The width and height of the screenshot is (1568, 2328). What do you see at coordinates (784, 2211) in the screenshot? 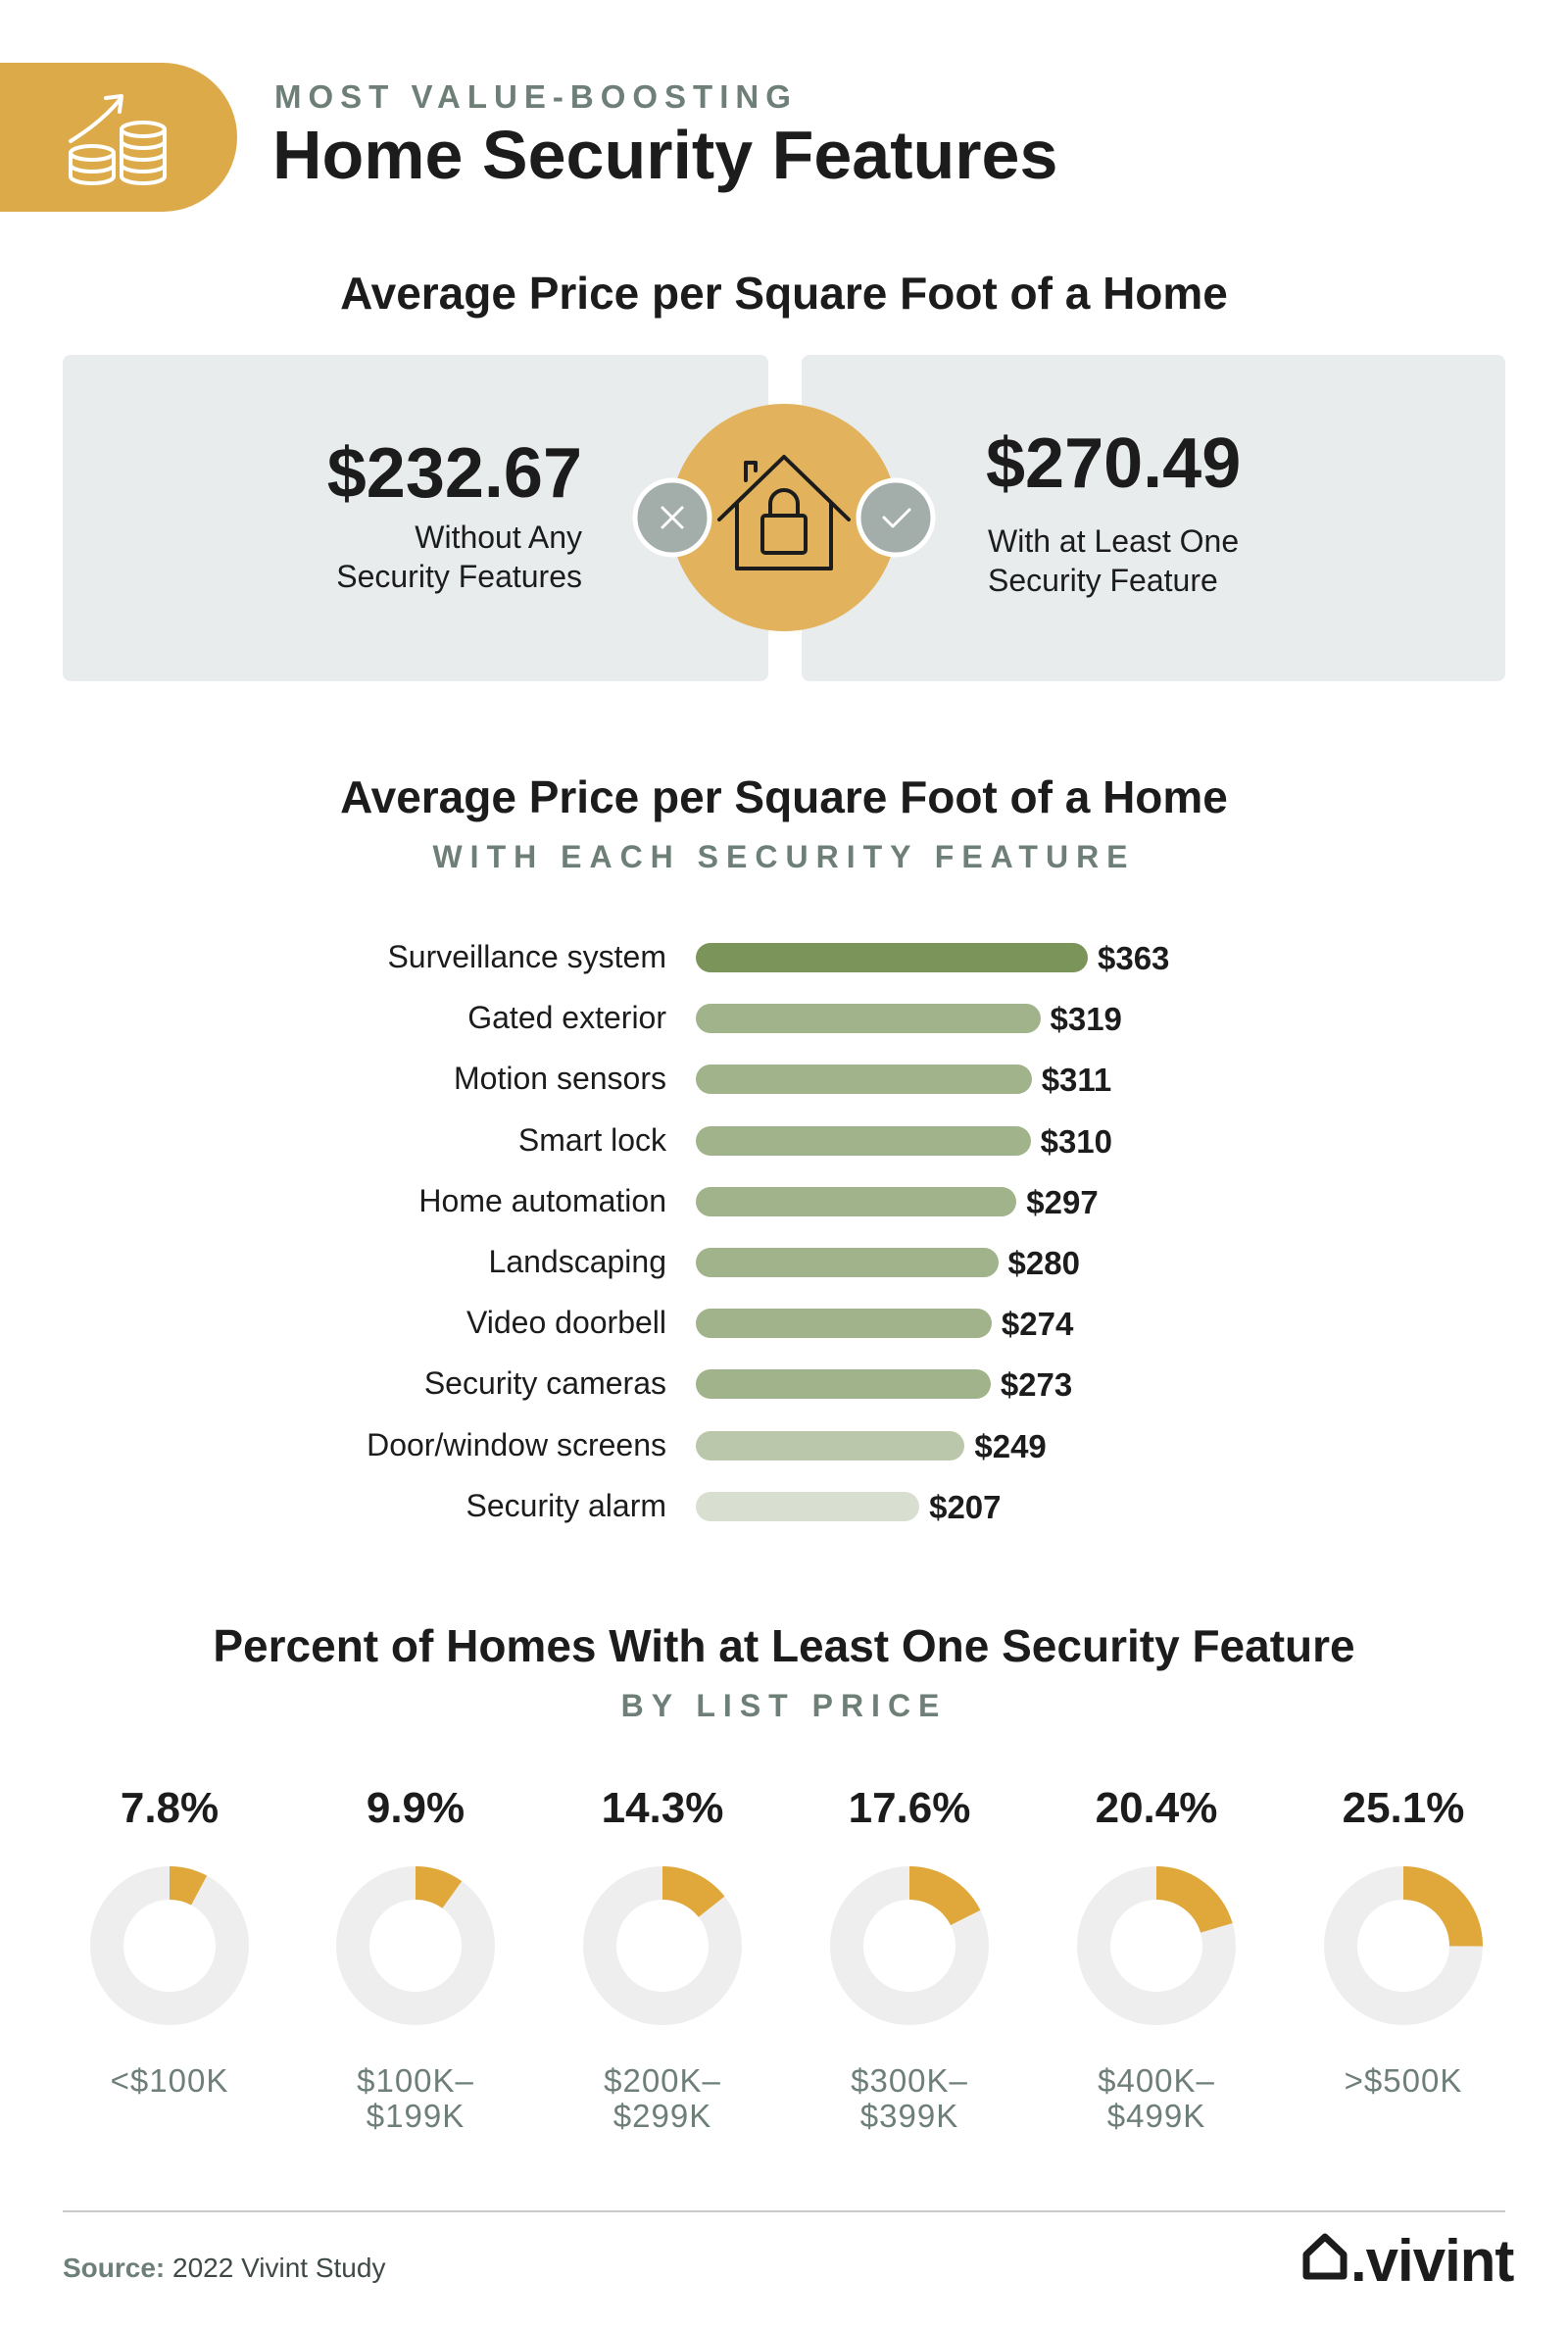
I see `footer-divider` at bounding box center [784, 2211].